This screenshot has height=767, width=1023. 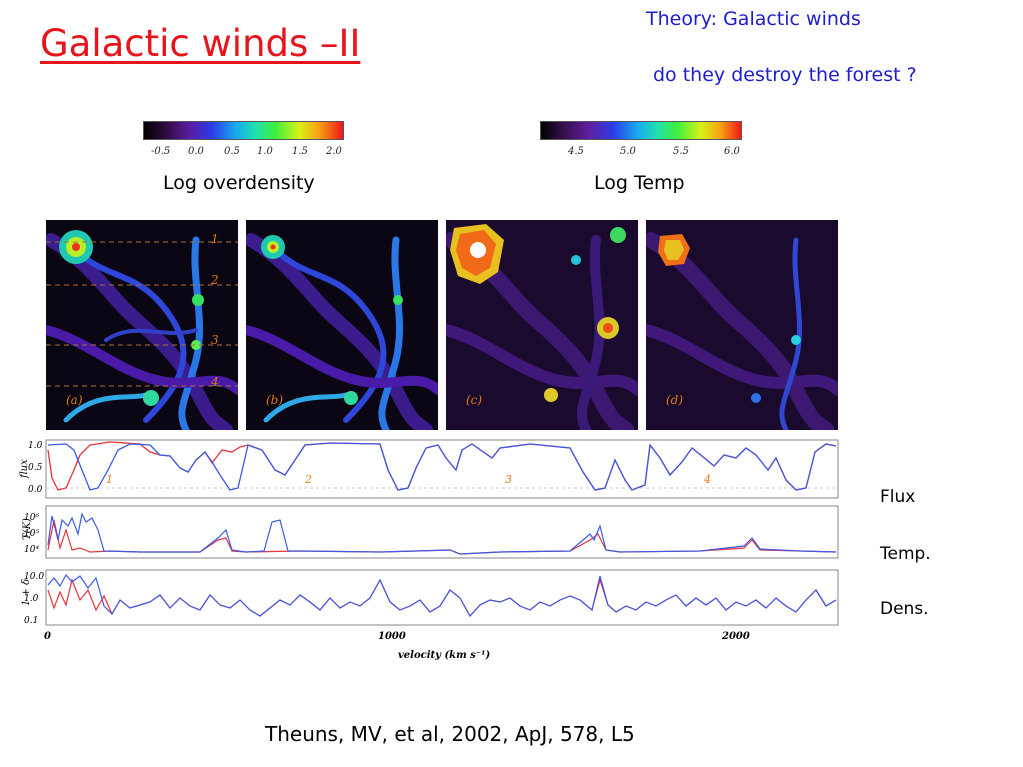 What do you see at coordinates (898, 497) in the screenshot?
I see `row-label-flux: Flux` at bounding box center [898, 497].